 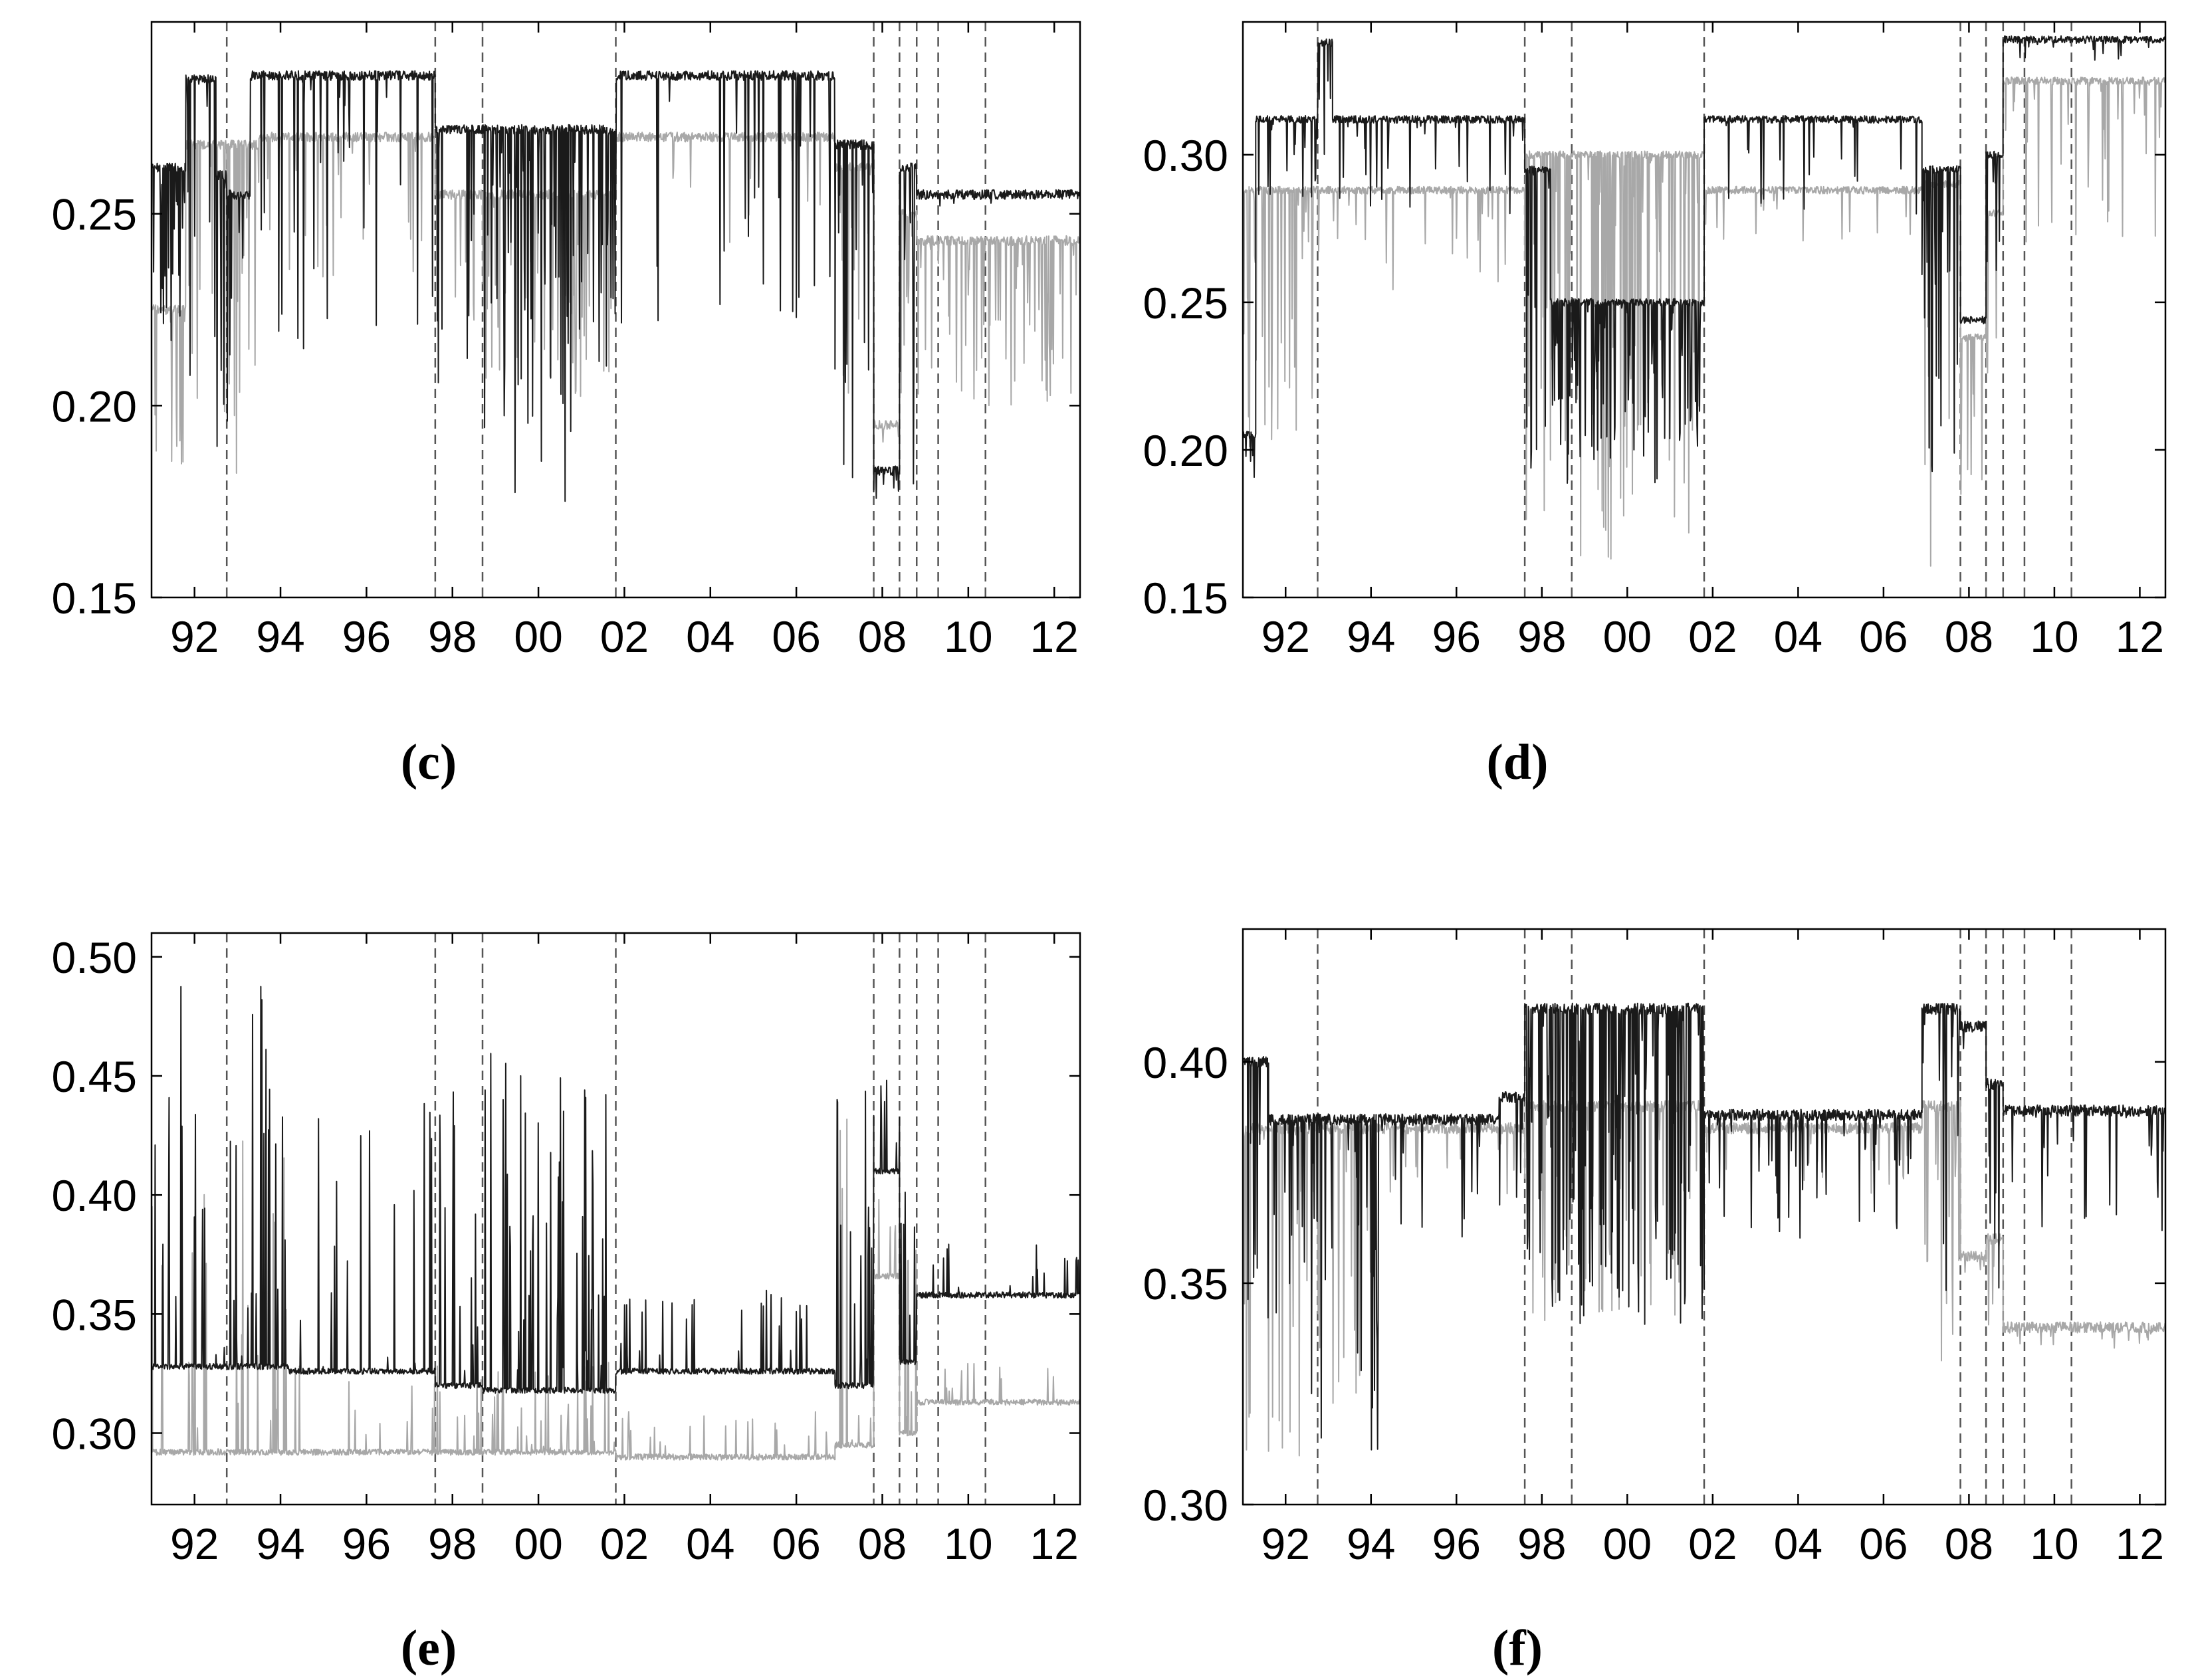 I want to click on panel-c-x-tick-label-8: 08, so click(x=882, y=636).